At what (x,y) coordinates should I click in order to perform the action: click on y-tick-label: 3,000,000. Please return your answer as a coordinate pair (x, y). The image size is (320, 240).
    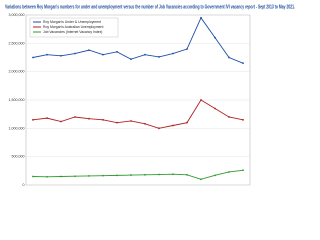
    Looking at the image, I should click on (17, 15).